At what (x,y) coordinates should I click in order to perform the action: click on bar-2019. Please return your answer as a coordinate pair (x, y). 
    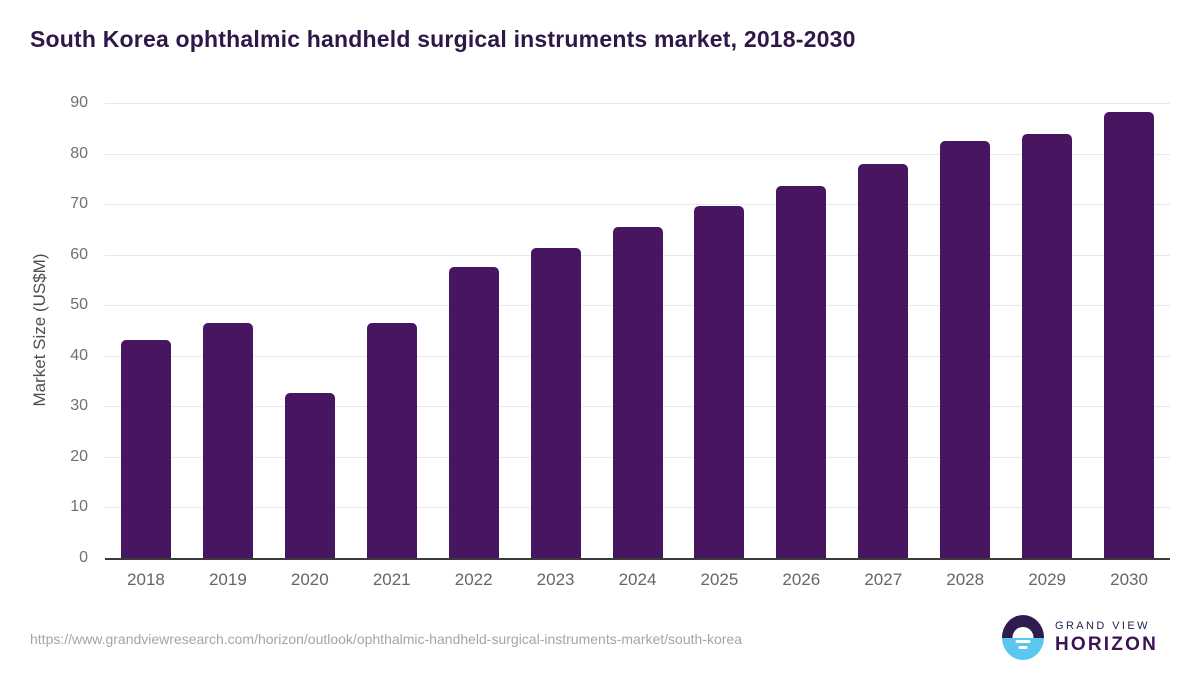
    Looking at the image, I should click on (227, 440).